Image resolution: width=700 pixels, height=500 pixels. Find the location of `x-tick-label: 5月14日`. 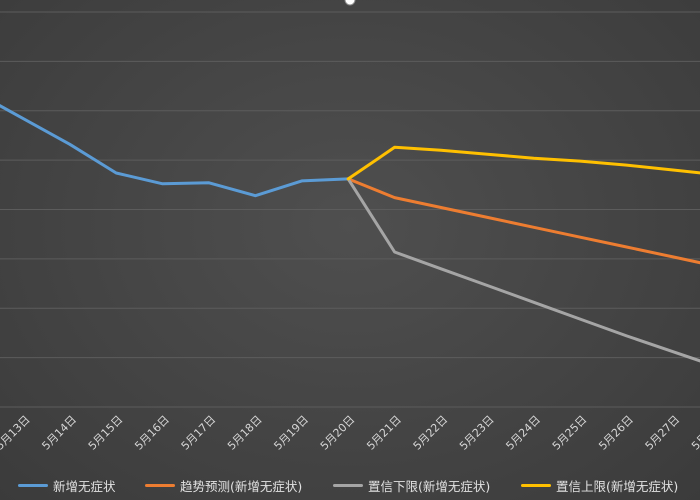

x-tick-label: 5月14日 is located at coordinates (59, 433).